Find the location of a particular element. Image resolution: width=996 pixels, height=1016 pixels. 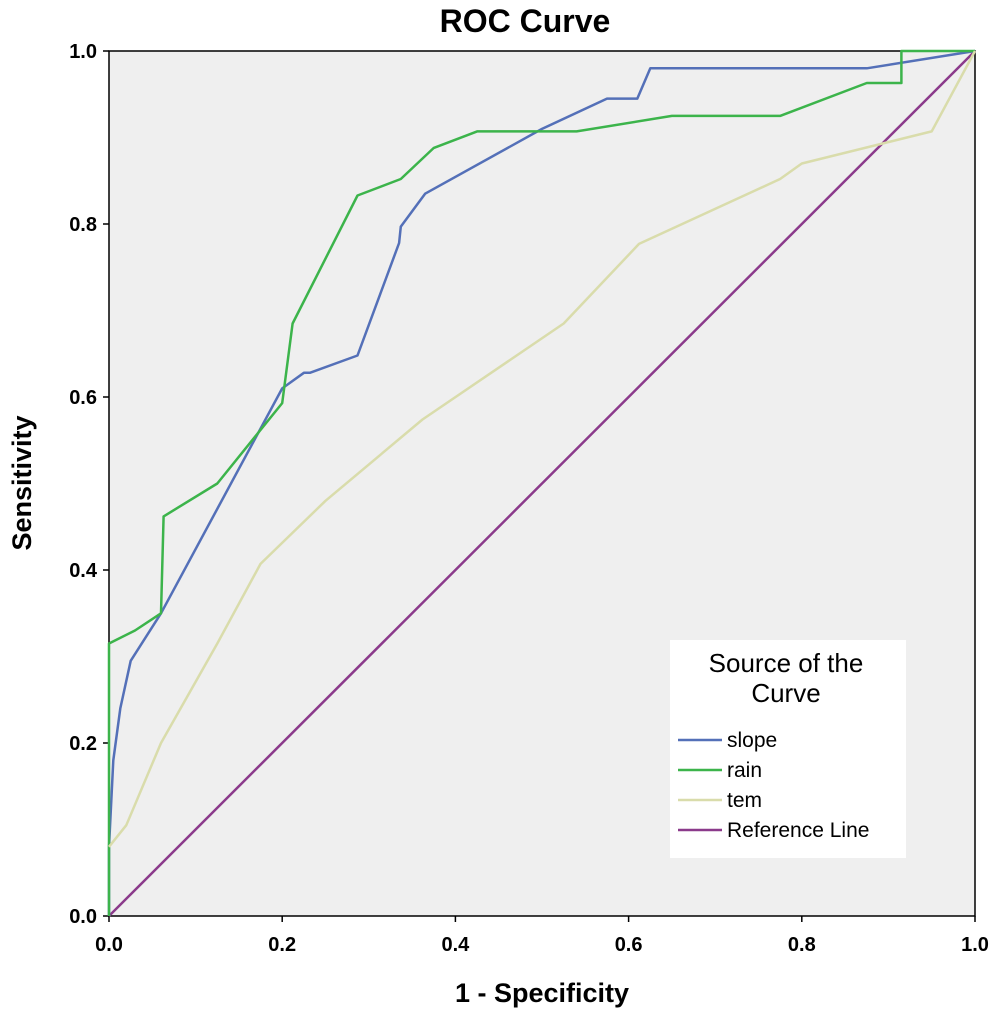

legend-label-tem: tem is located at coordinates (744, 800).